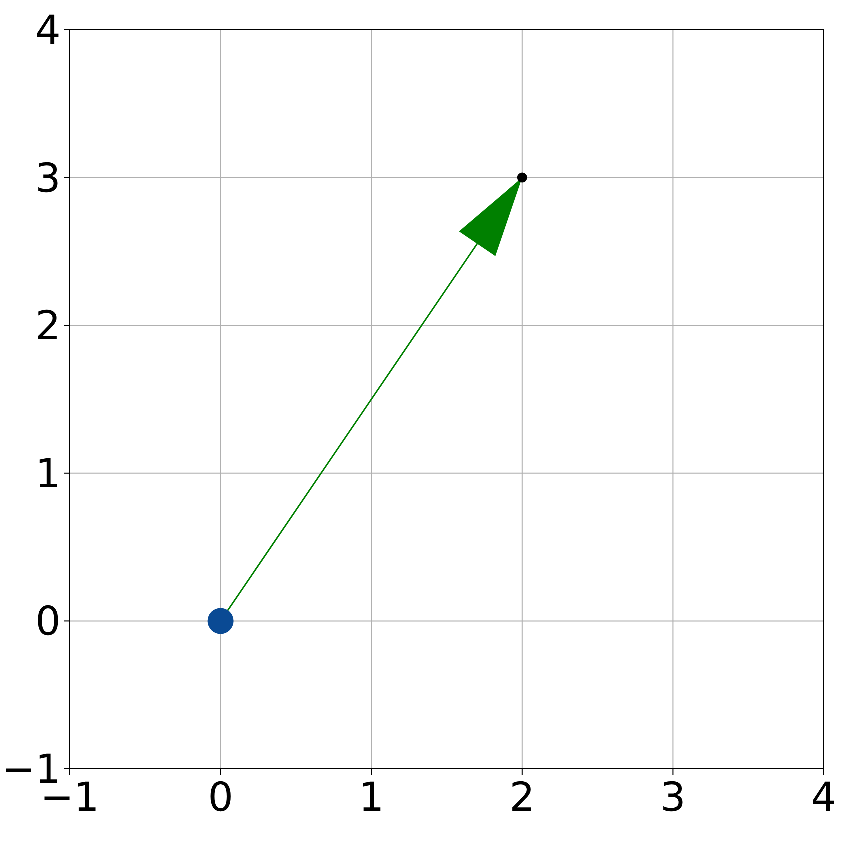  Describe the element at coordinates (48, 179) in the screenshot. I see `y-tick-label: 3` at that location.